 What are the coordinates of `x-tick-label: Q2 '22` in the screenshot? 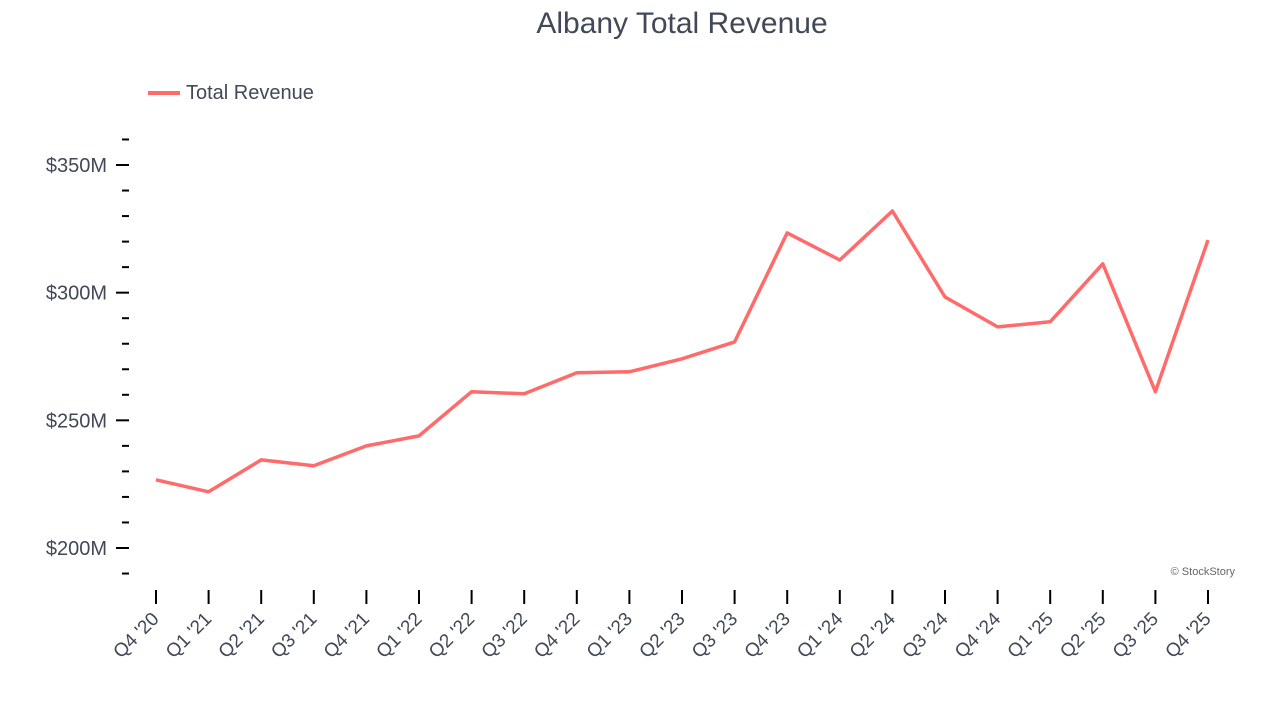 It's located at (452, 636).